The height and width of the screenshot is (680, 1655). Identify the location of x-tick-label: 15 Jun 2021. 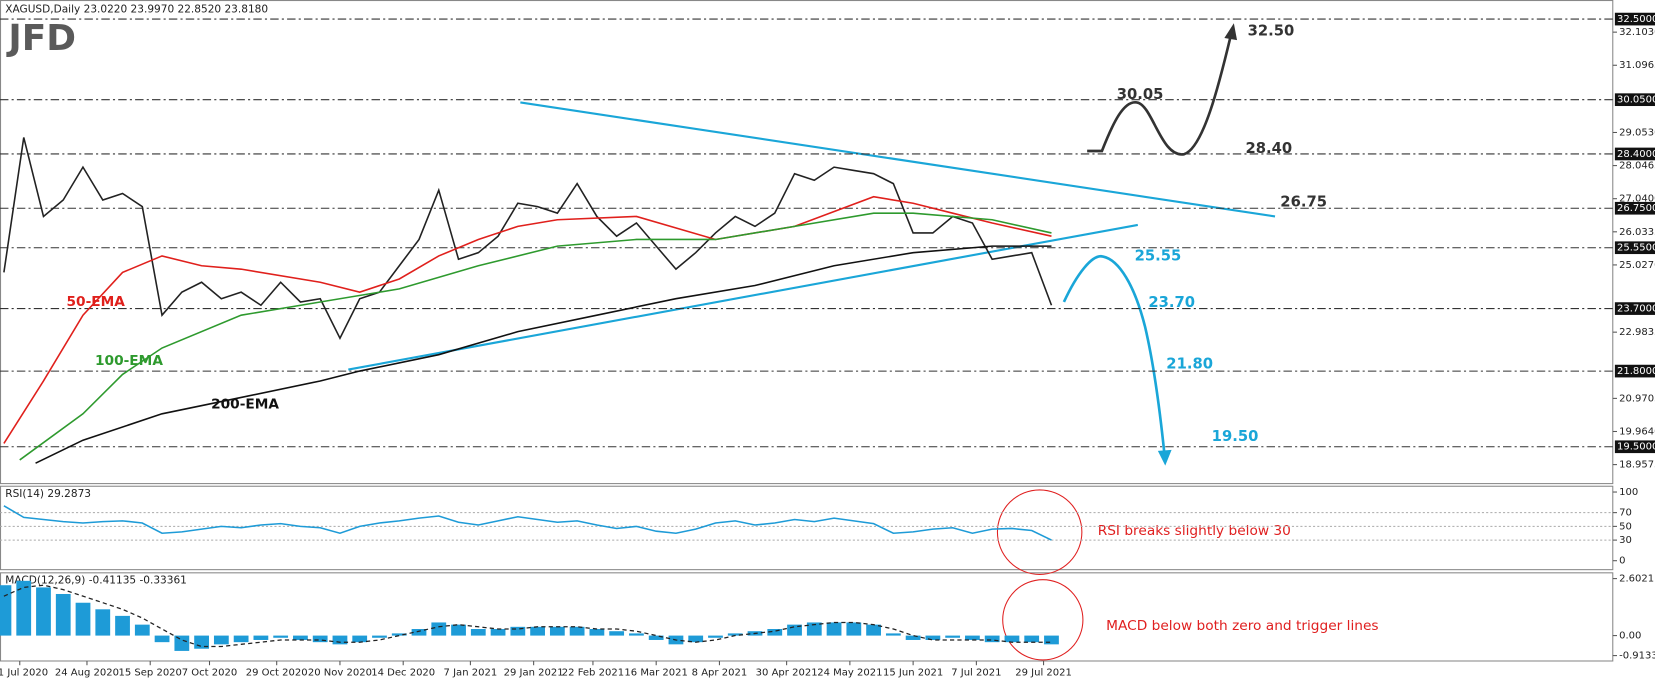
(913, 673).